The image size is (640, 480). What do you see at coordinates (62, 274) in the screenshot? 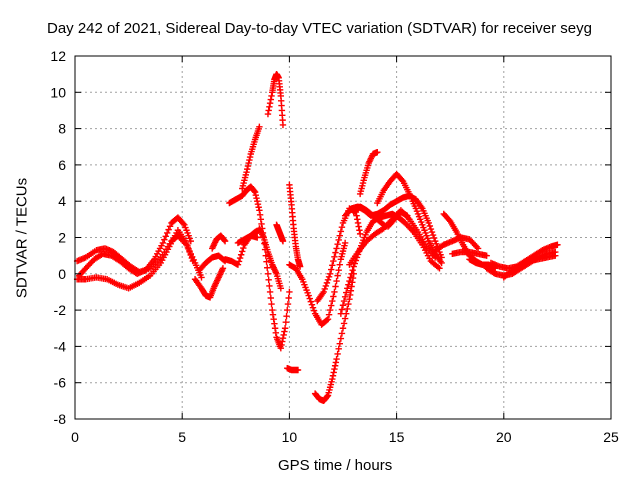
I see `y-tick-label: 0` at bounding box center [62, 274].